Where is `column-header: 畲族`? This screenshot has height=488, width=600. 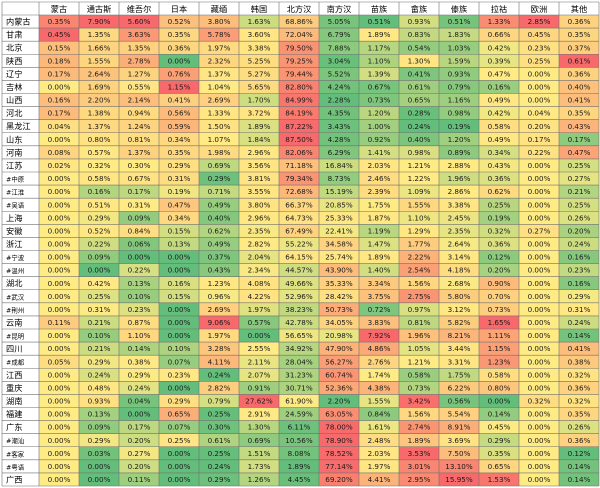 column-header: 畲族 is located at coordinates (419, 9).